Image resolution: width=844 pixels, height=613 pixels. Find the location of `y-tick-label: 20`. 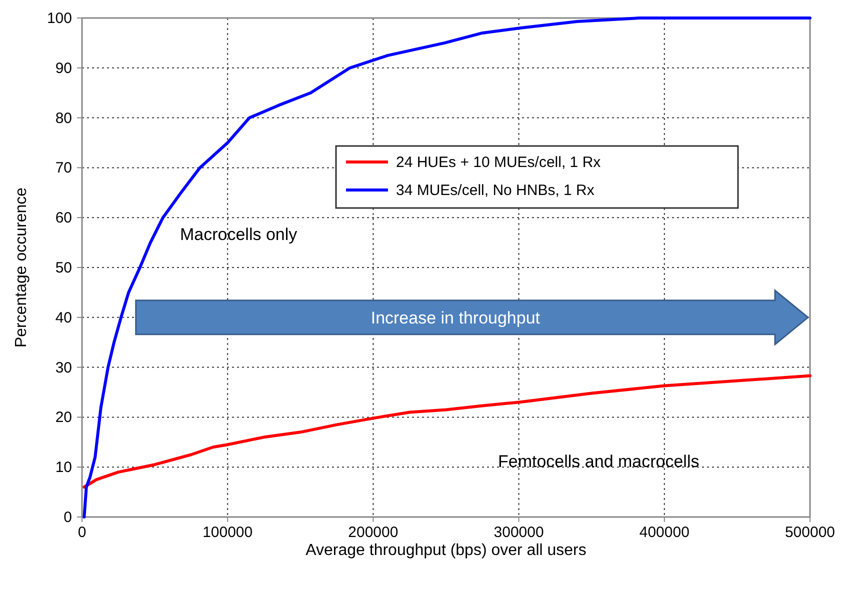

y-tick-label: 20 is located at coordinates (63, 417).